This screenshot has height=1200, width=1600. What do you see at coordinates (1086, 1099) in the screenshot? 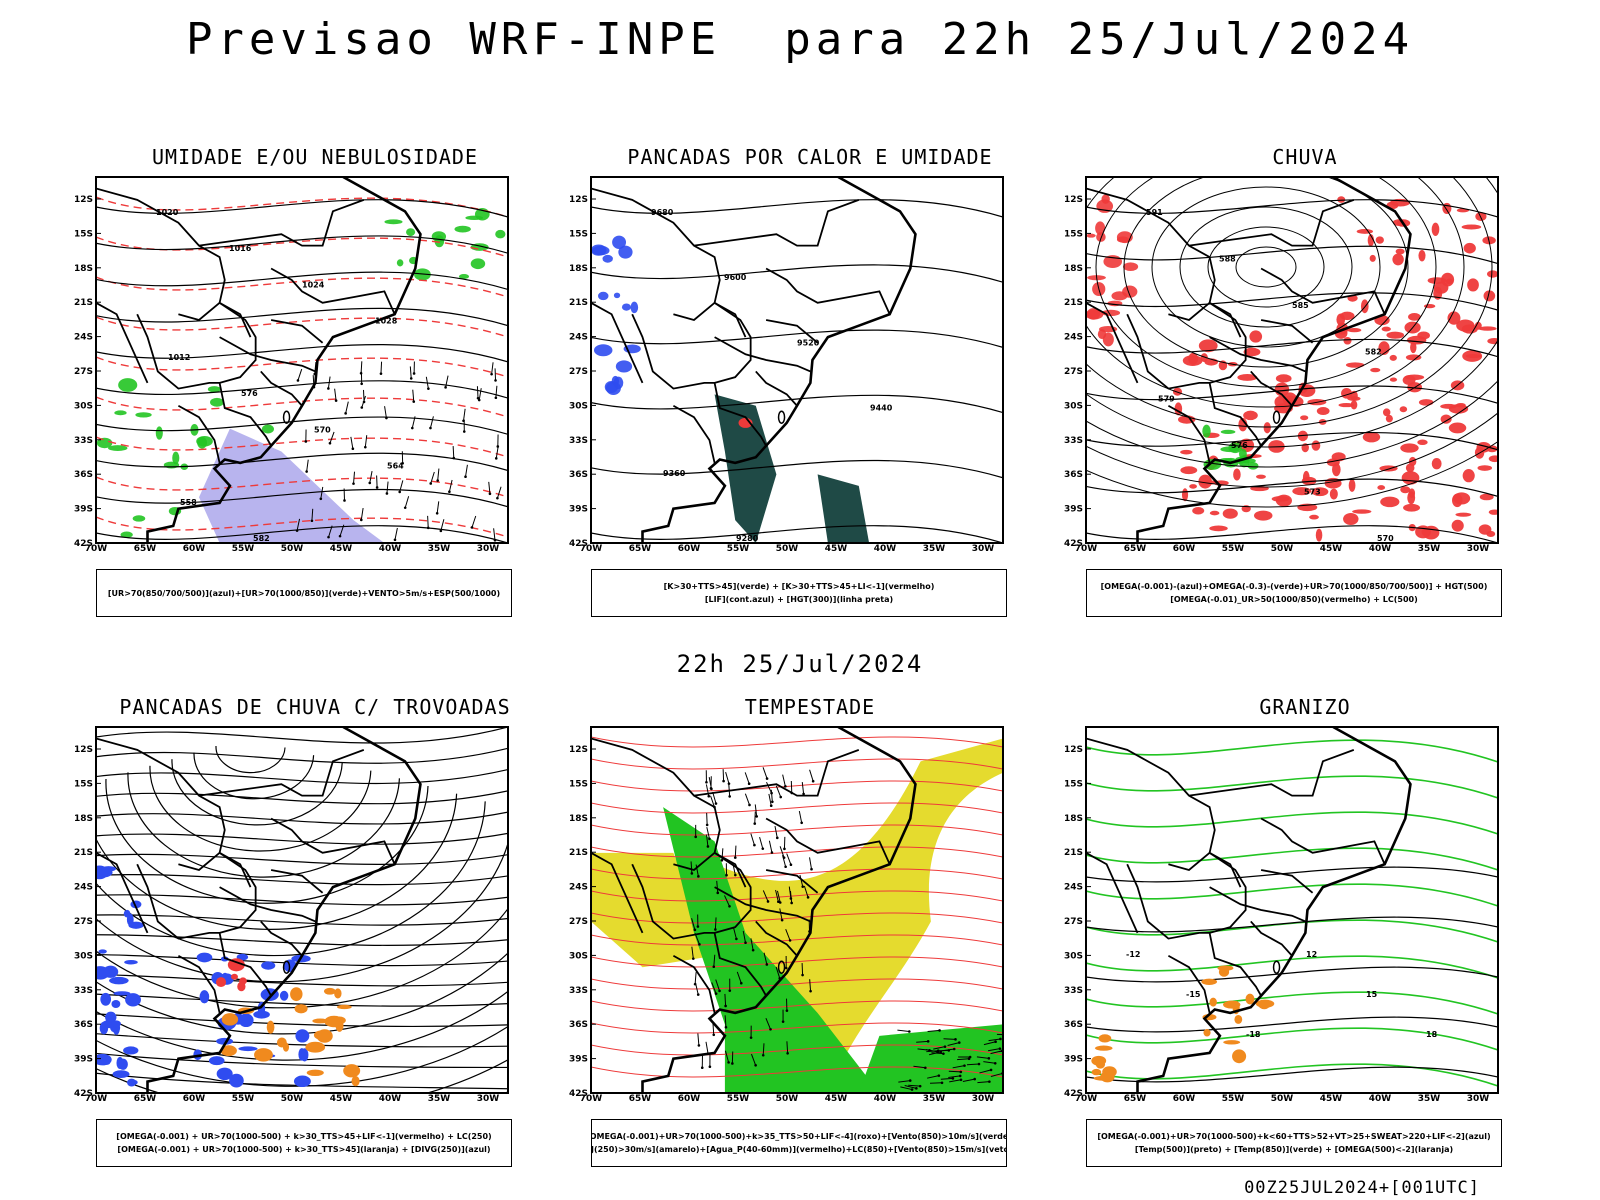
I see `lon-tick-label: 70W` at bounding box center [1086, 1099].